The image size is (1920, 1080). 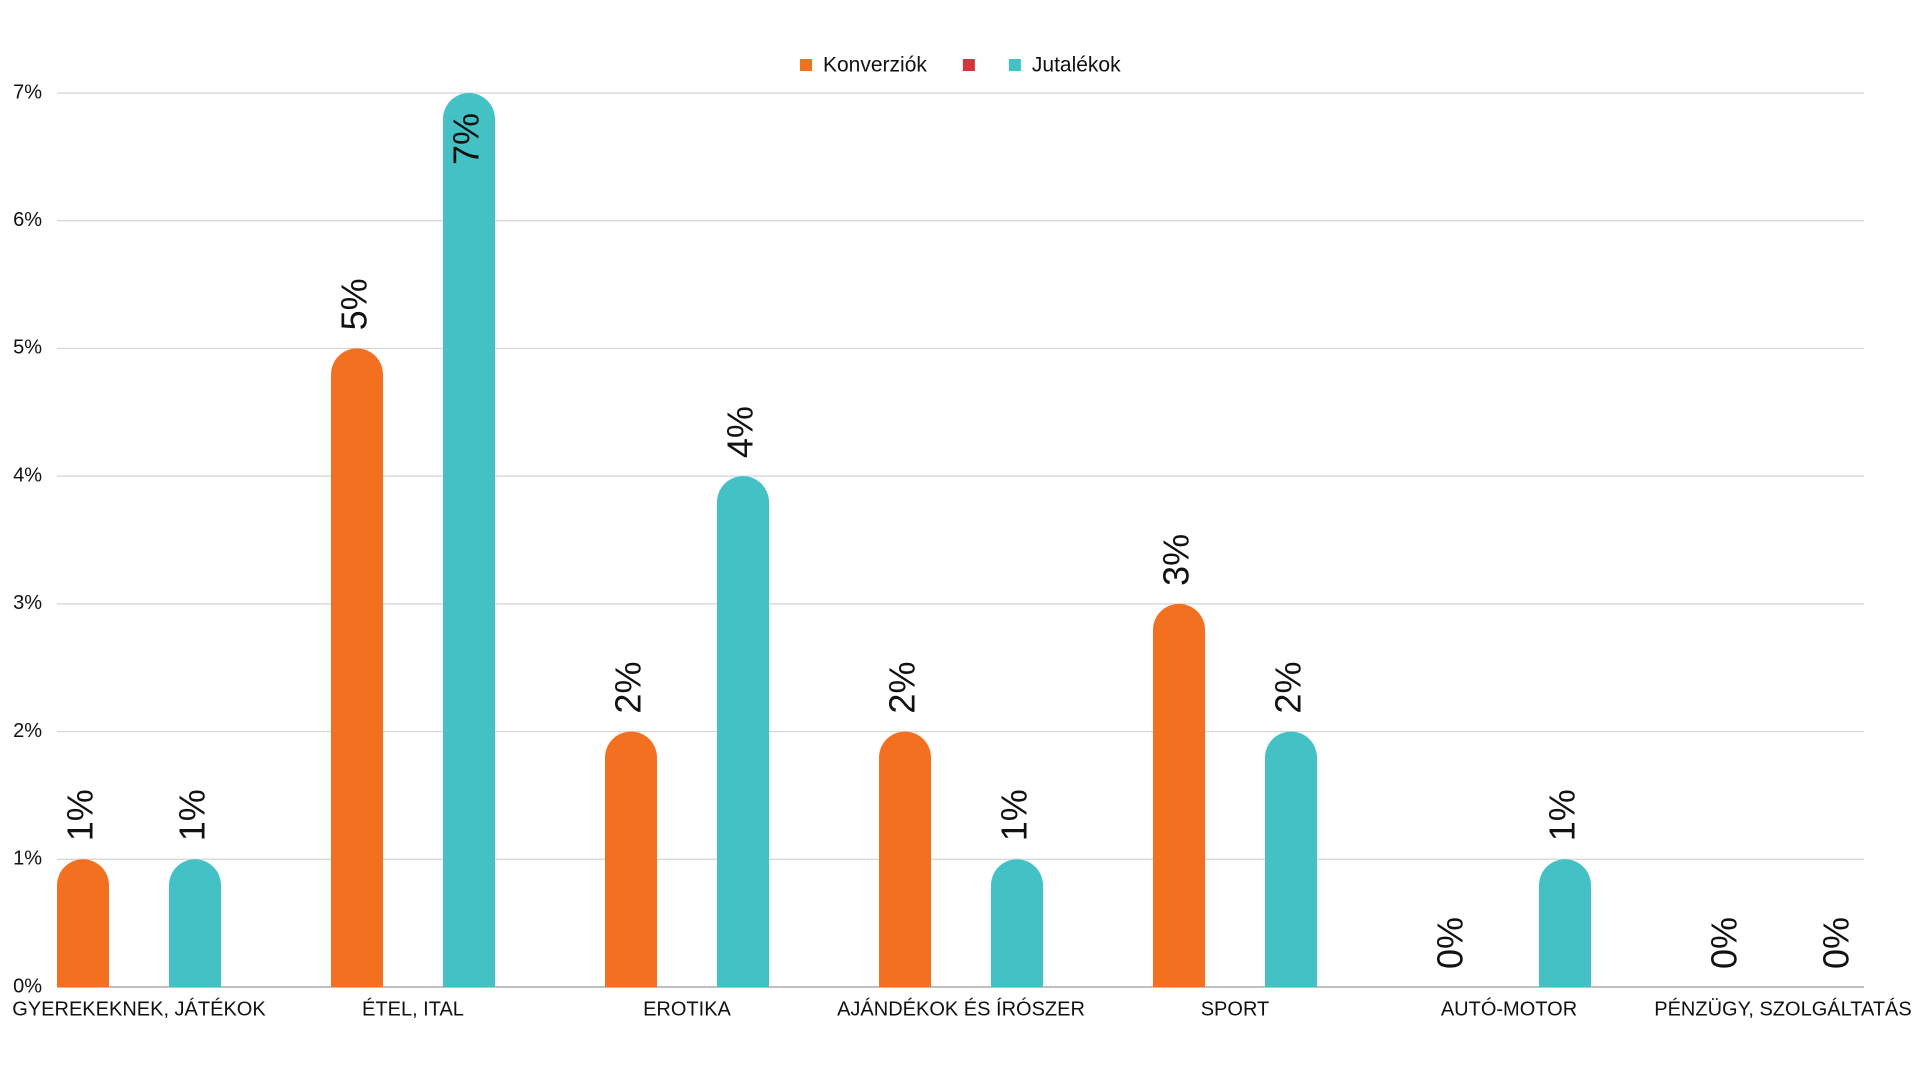 I want to click on y-tick-label: 6%, so click(x=27, y=220).